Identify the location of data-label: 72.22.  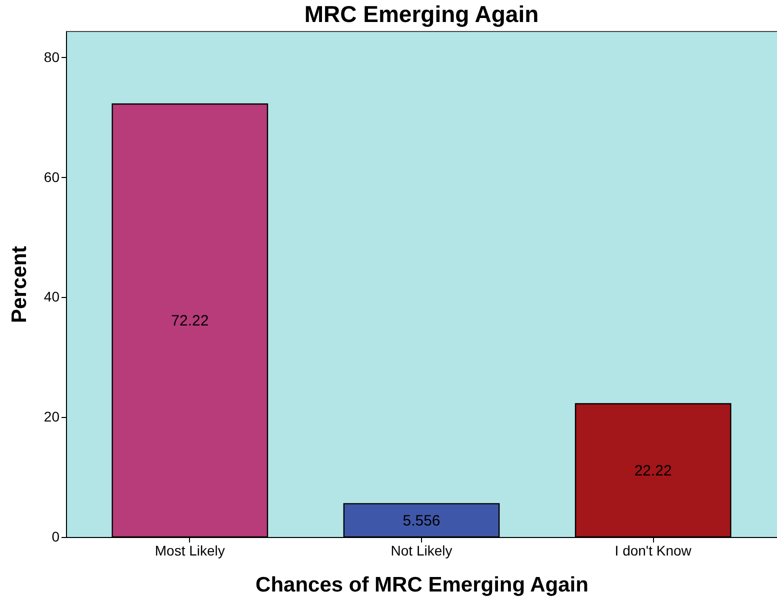
(190, 321).